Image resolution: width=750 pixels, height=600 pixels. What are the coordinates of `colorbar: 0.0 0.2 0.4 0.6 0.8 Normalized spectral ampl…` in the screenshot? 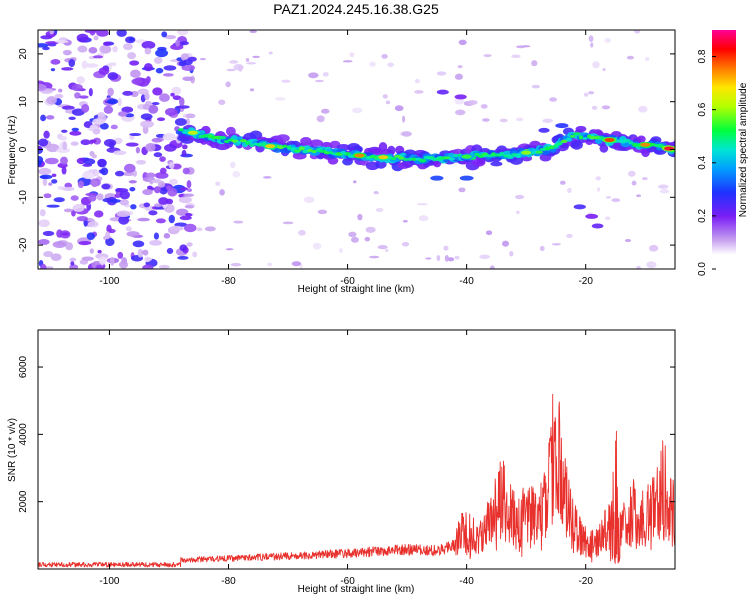 It's located at (723, 153).